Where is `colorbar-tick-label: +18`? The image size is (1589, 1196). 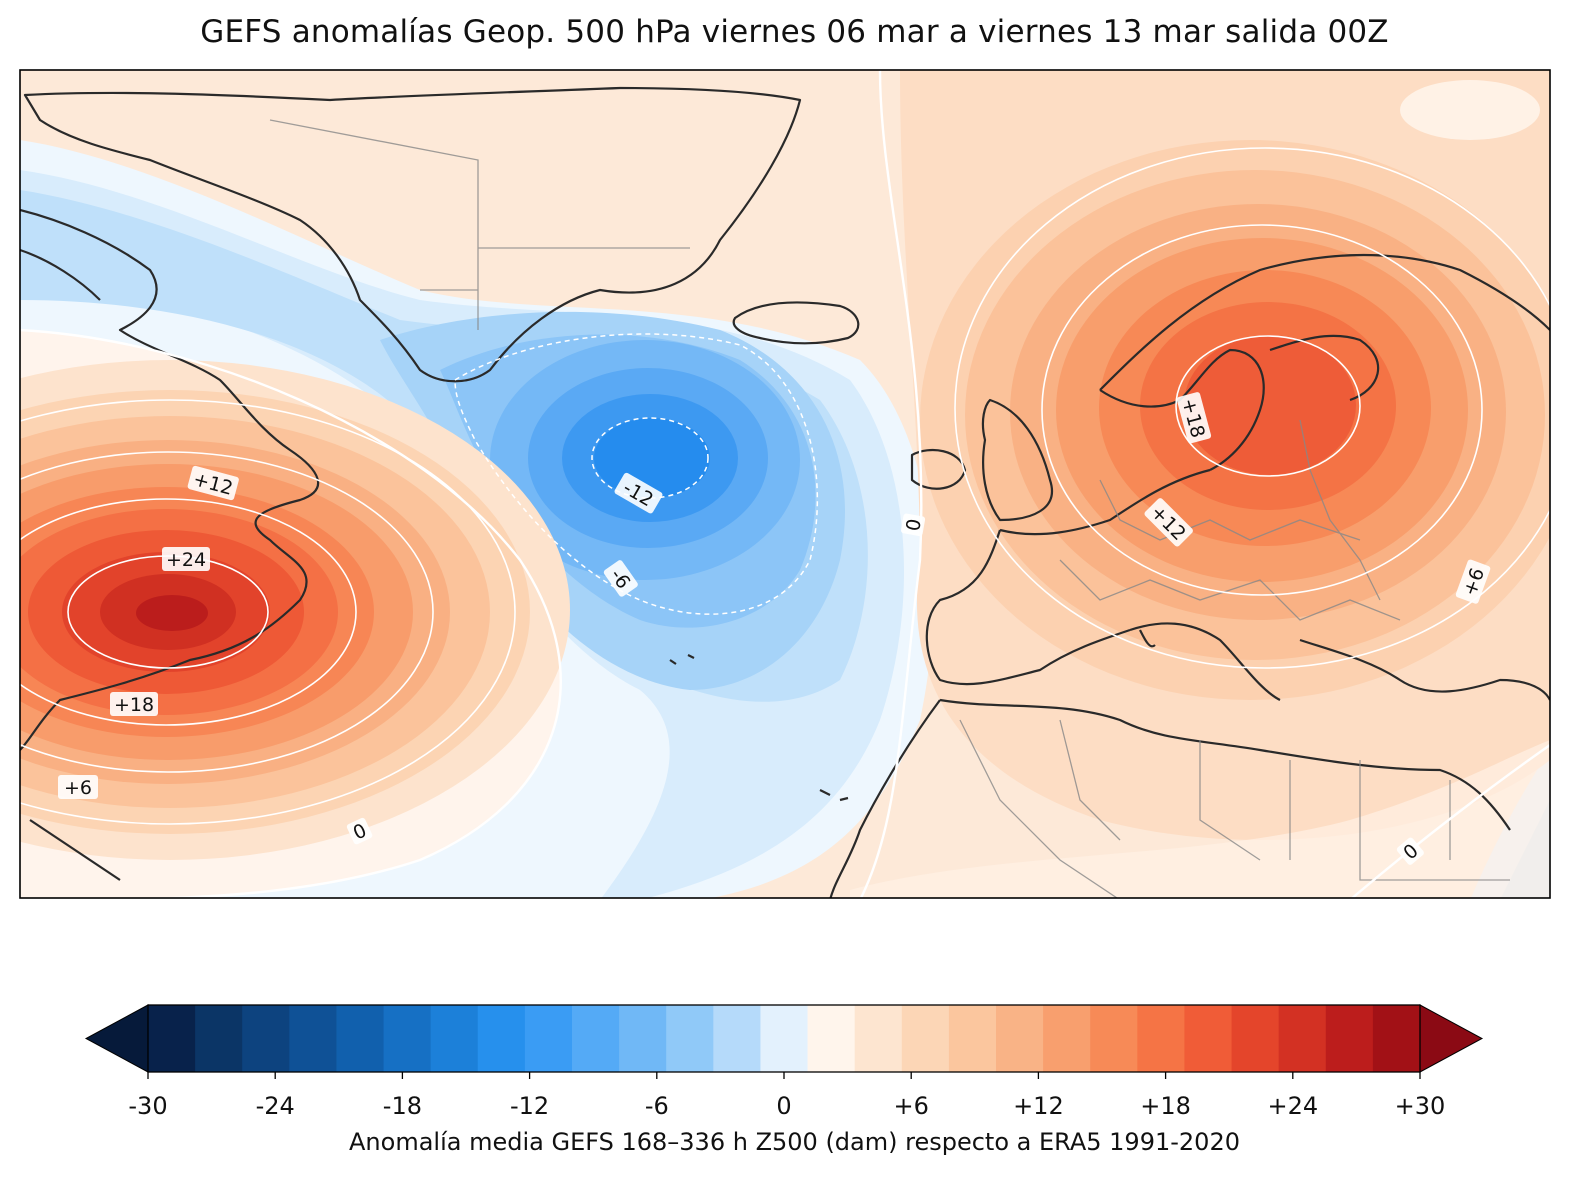
colorbar-tick-label: +18 is located at coordinates (1165, 1106).